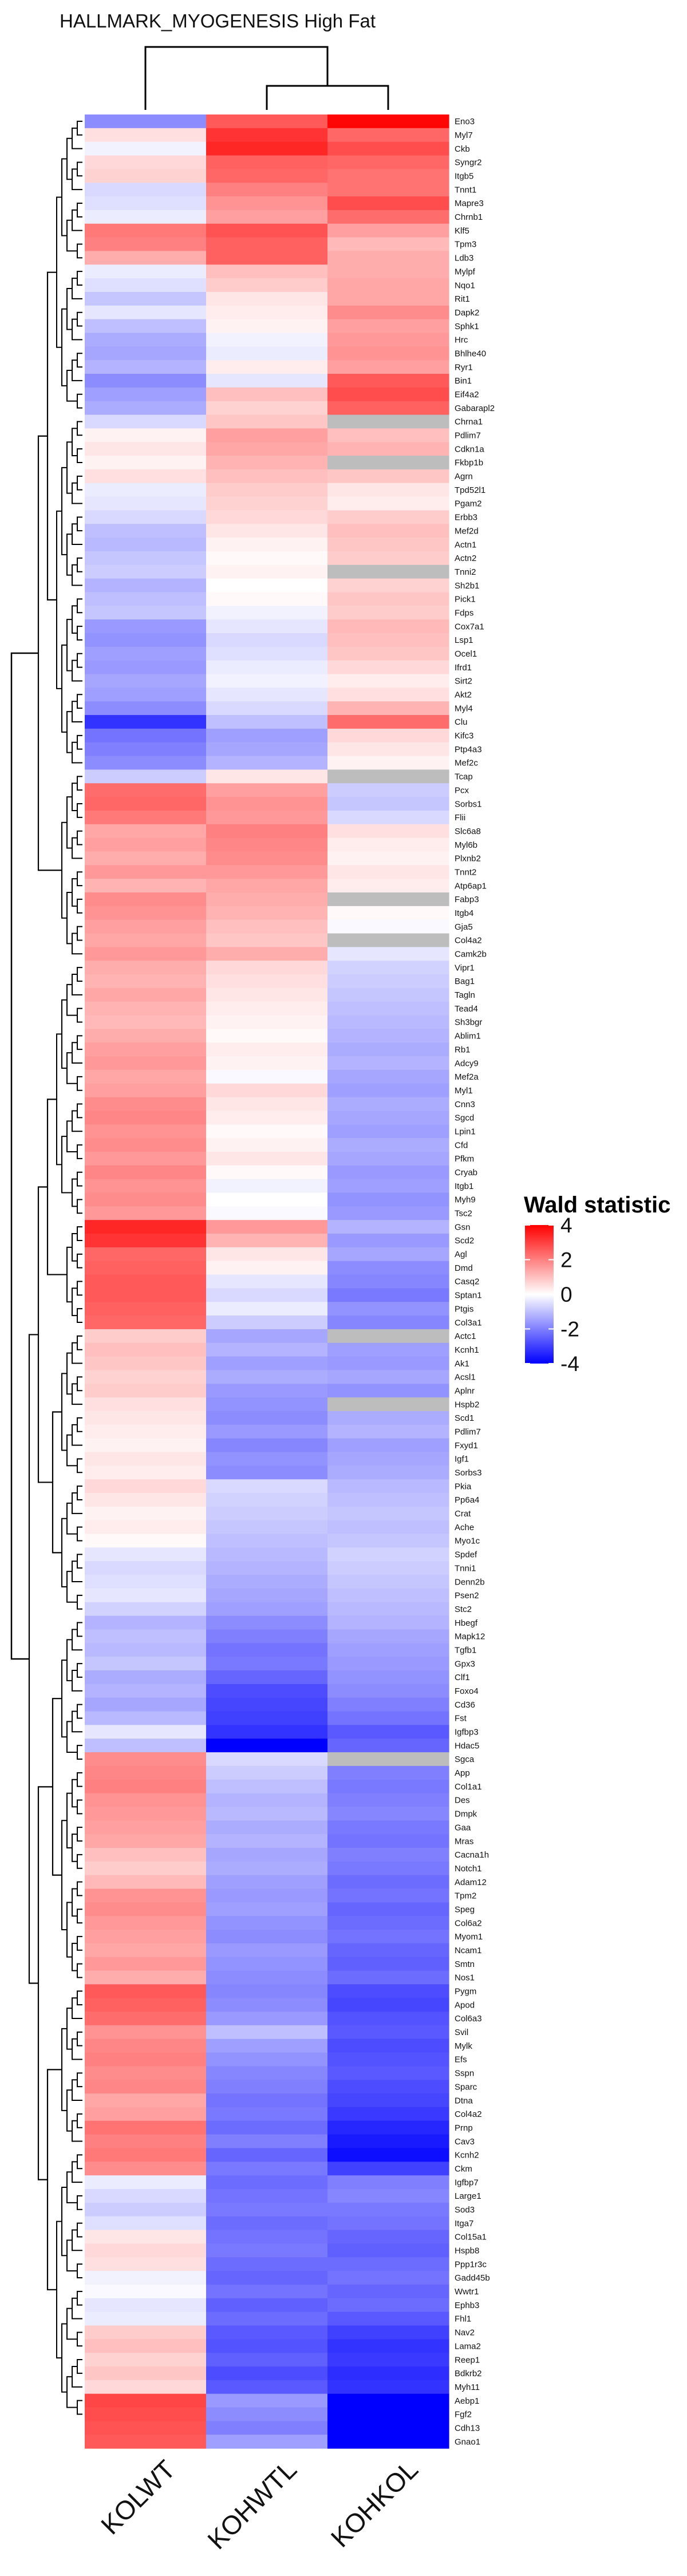  I want to click on row-label: Ocel1, so click(466, 654).